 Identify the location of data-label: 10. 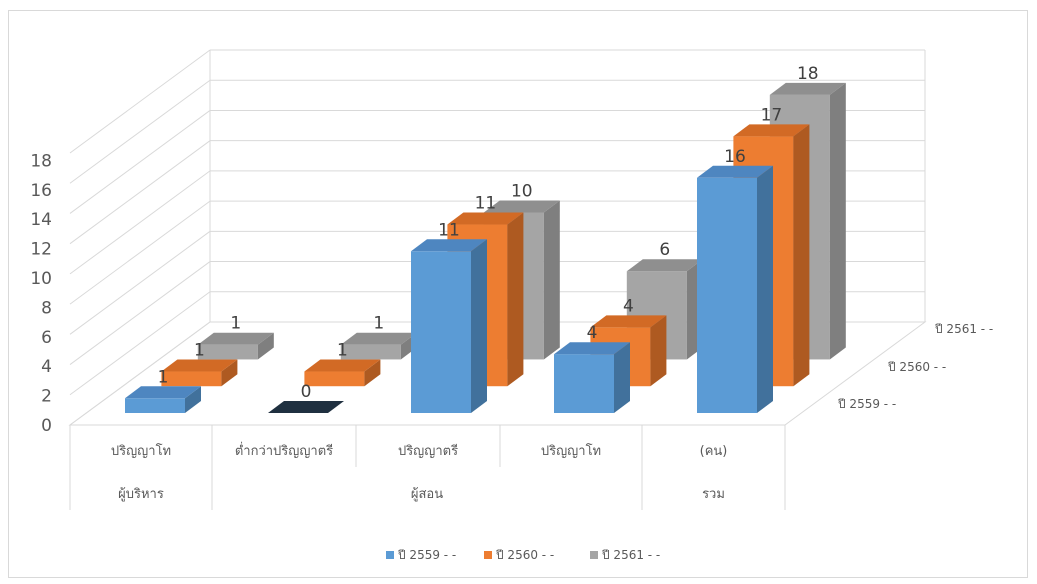
(522, 191).